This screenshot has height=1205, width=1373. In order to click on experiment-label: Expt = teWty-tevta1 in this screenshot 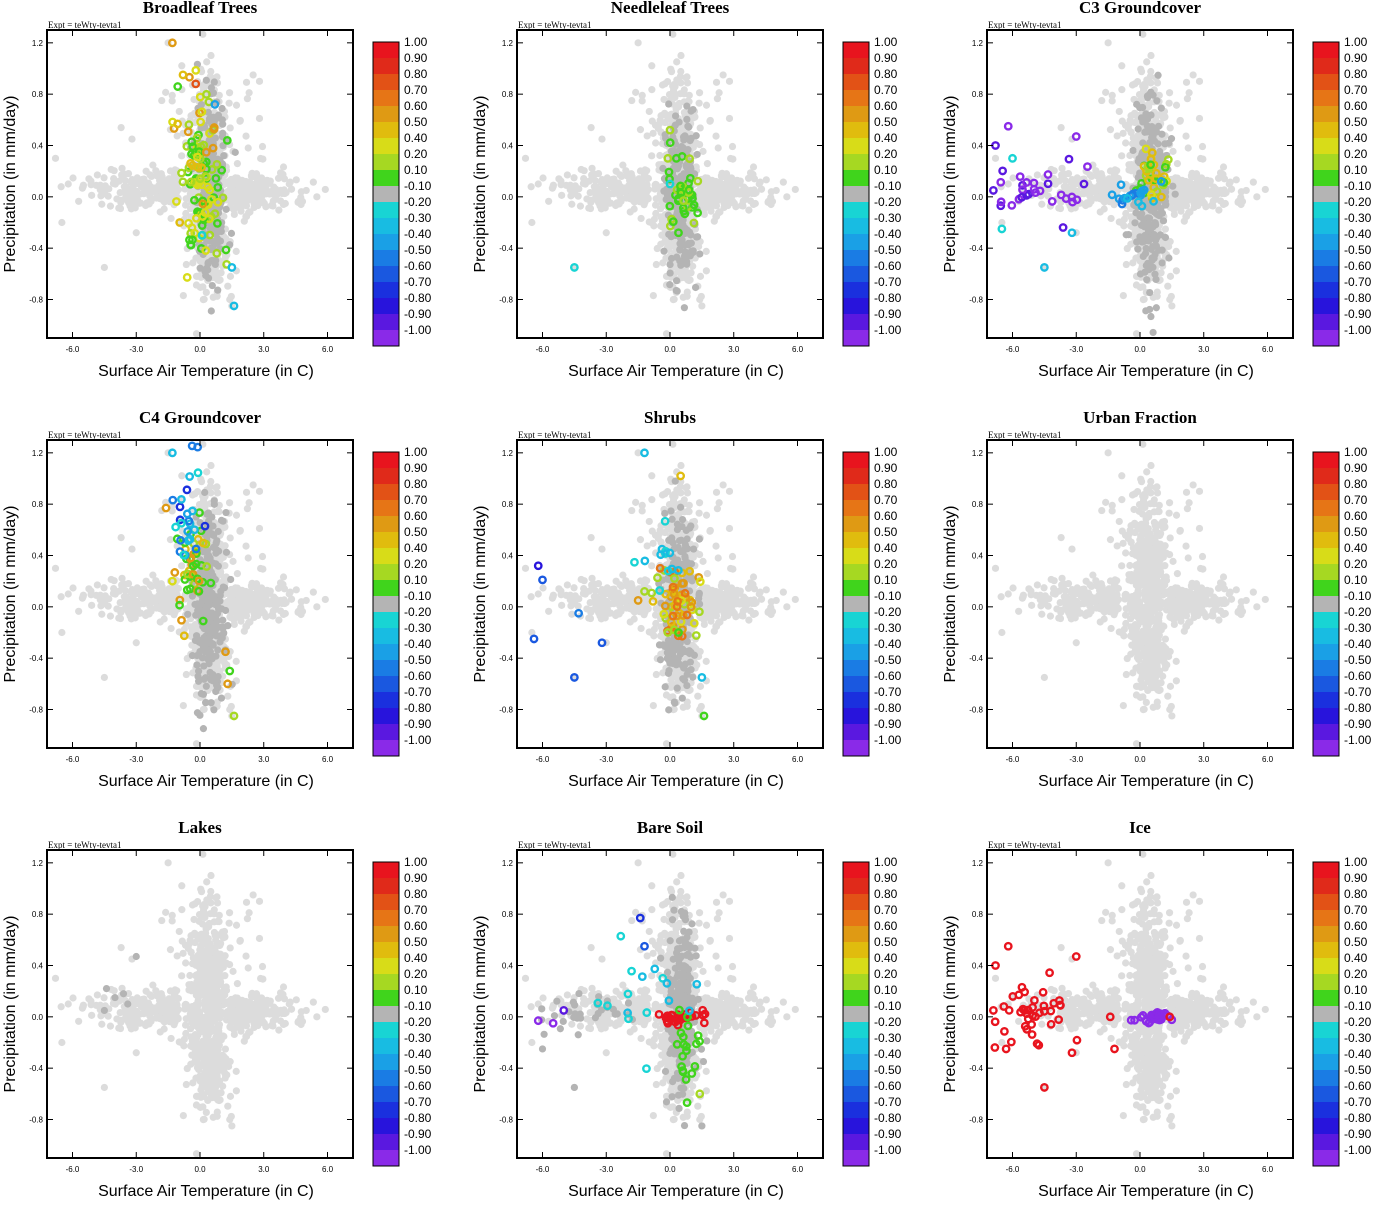, I will do `click(1025, 25)`.